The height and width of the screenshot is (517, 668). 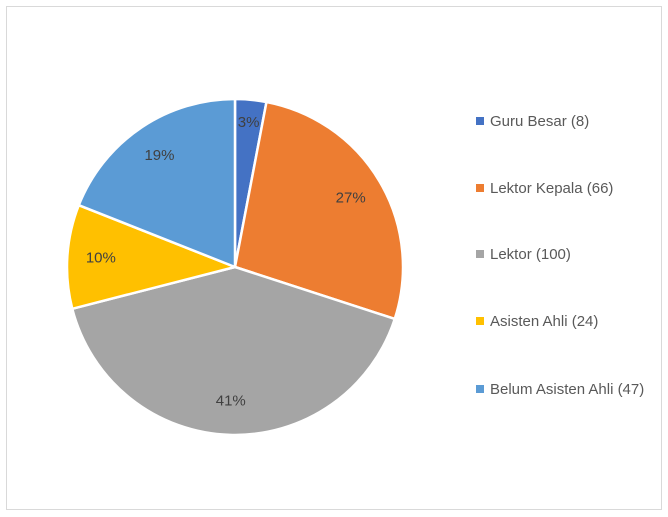 What do you see at coordinates (540, 121) in the screenshot?
I see `legend-label: Guru Besar (8)` at bounding box center [540, 121].